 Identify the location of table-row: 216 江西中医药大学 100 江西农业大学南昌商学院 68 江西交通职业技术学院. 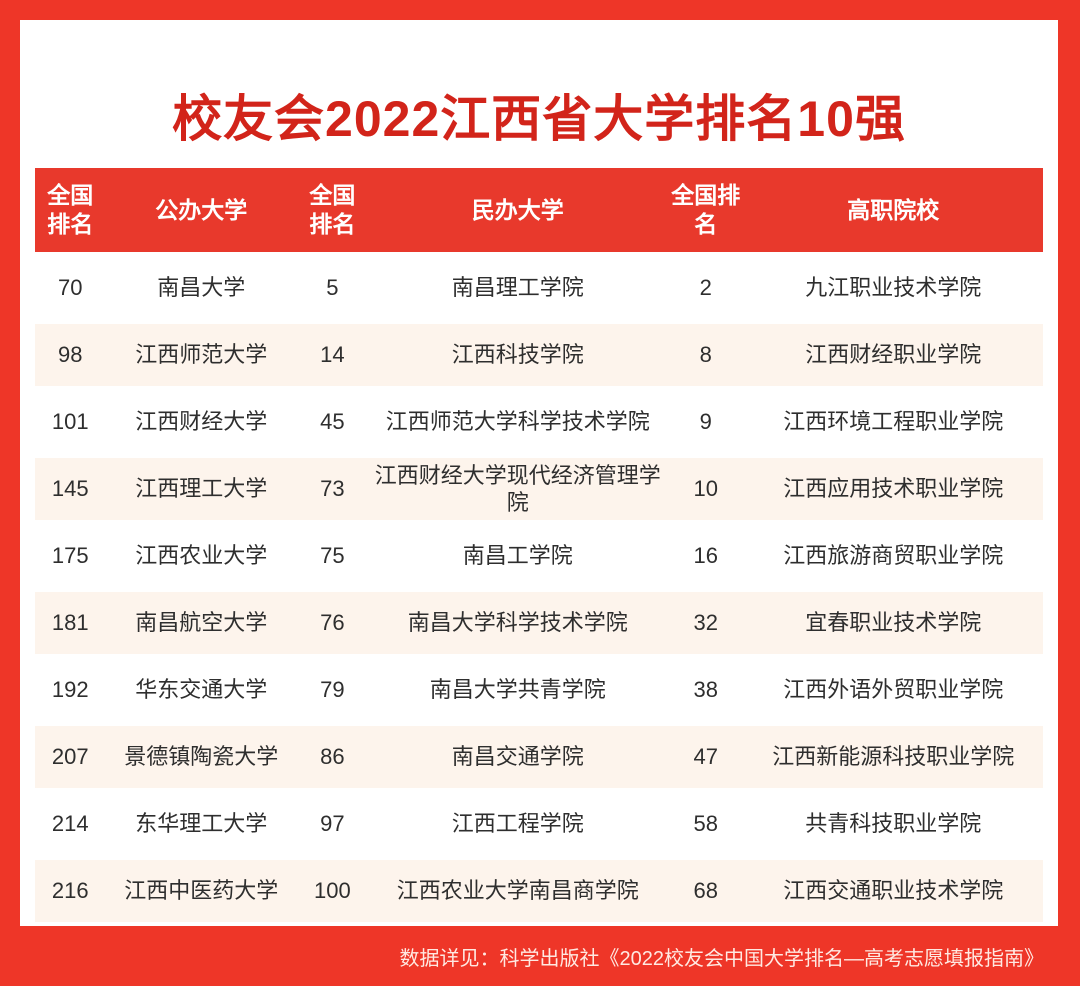
(539, 888).